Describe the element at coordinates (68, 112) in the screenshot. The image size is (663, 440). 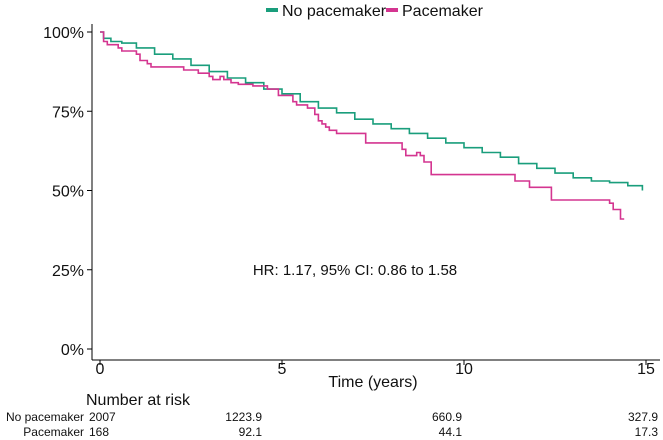
I see `y-tick-label-75: 75%` at that location.